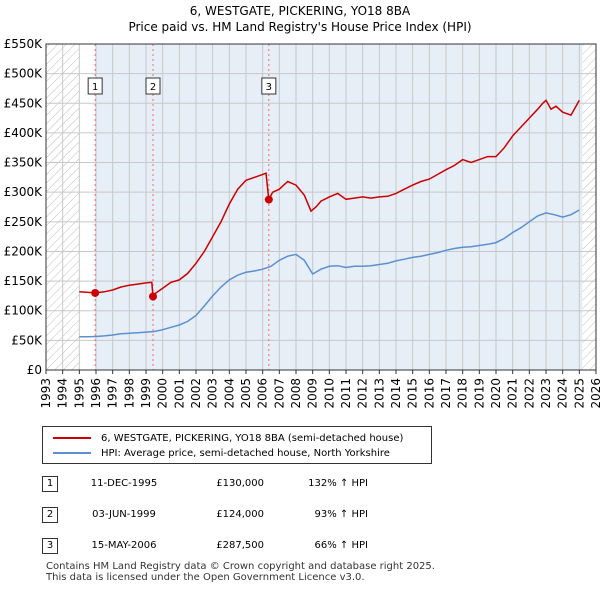 The image size is (600, 590). I want to click on x-tick-label: 2004, so click(229, 393).